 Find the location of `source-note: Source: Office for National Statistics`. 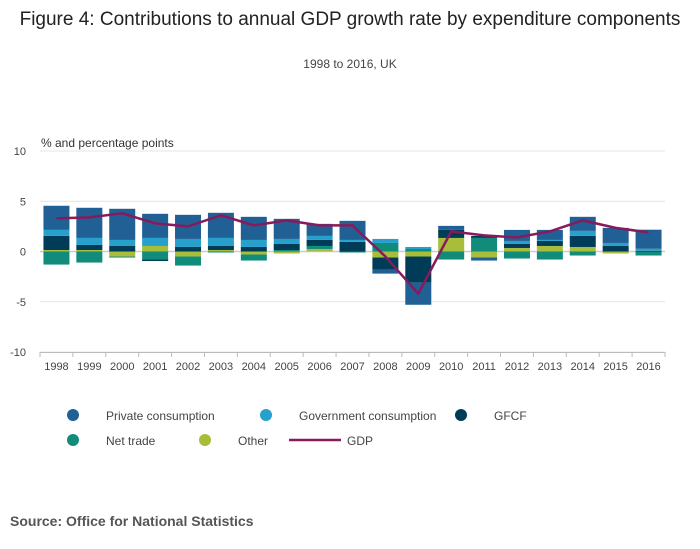

source-note: Source: Office for National Statistics is located at coordinates (132, 521).